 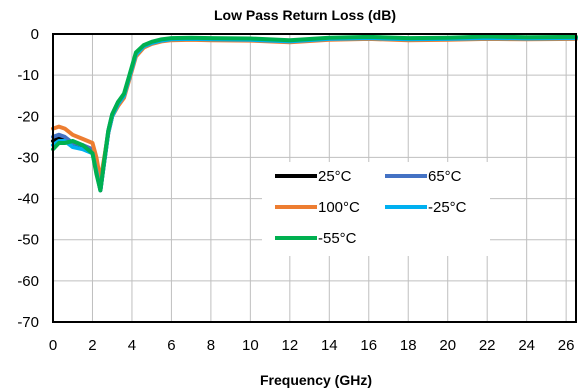 I want to click on y-tick-label: -70, so click(x=28, y=322).